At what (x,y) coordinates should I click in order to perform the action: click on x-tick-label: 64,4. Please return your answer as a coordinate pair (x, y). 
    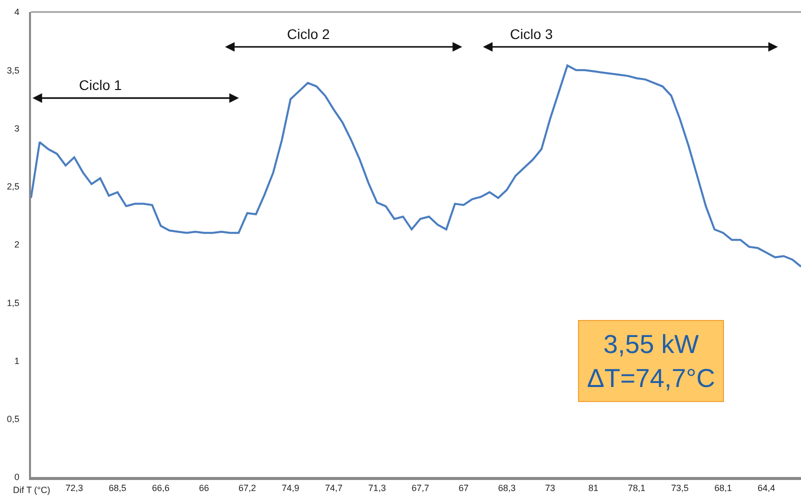
    Looking at the image, I should click on (767, 487).